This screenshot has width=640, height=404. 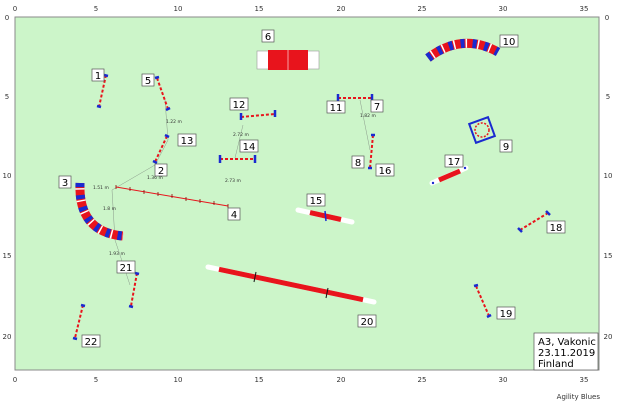 I want to click on obstacle-number-8: 8, so click(x=358, y=162).